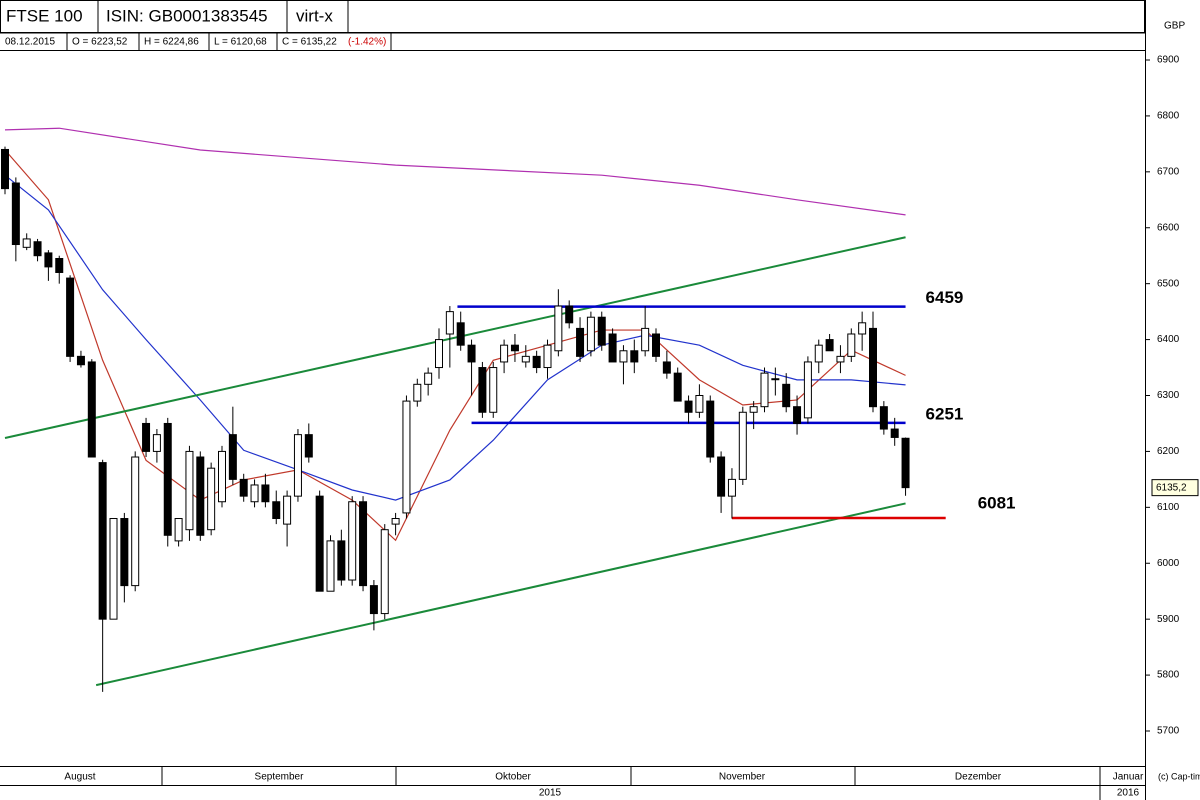 The image size is (1200, 800). What do you see at coordinates (309, 42) in the screenshot?
I see `close: C = 6135,22` at bounding box center [309, 42].